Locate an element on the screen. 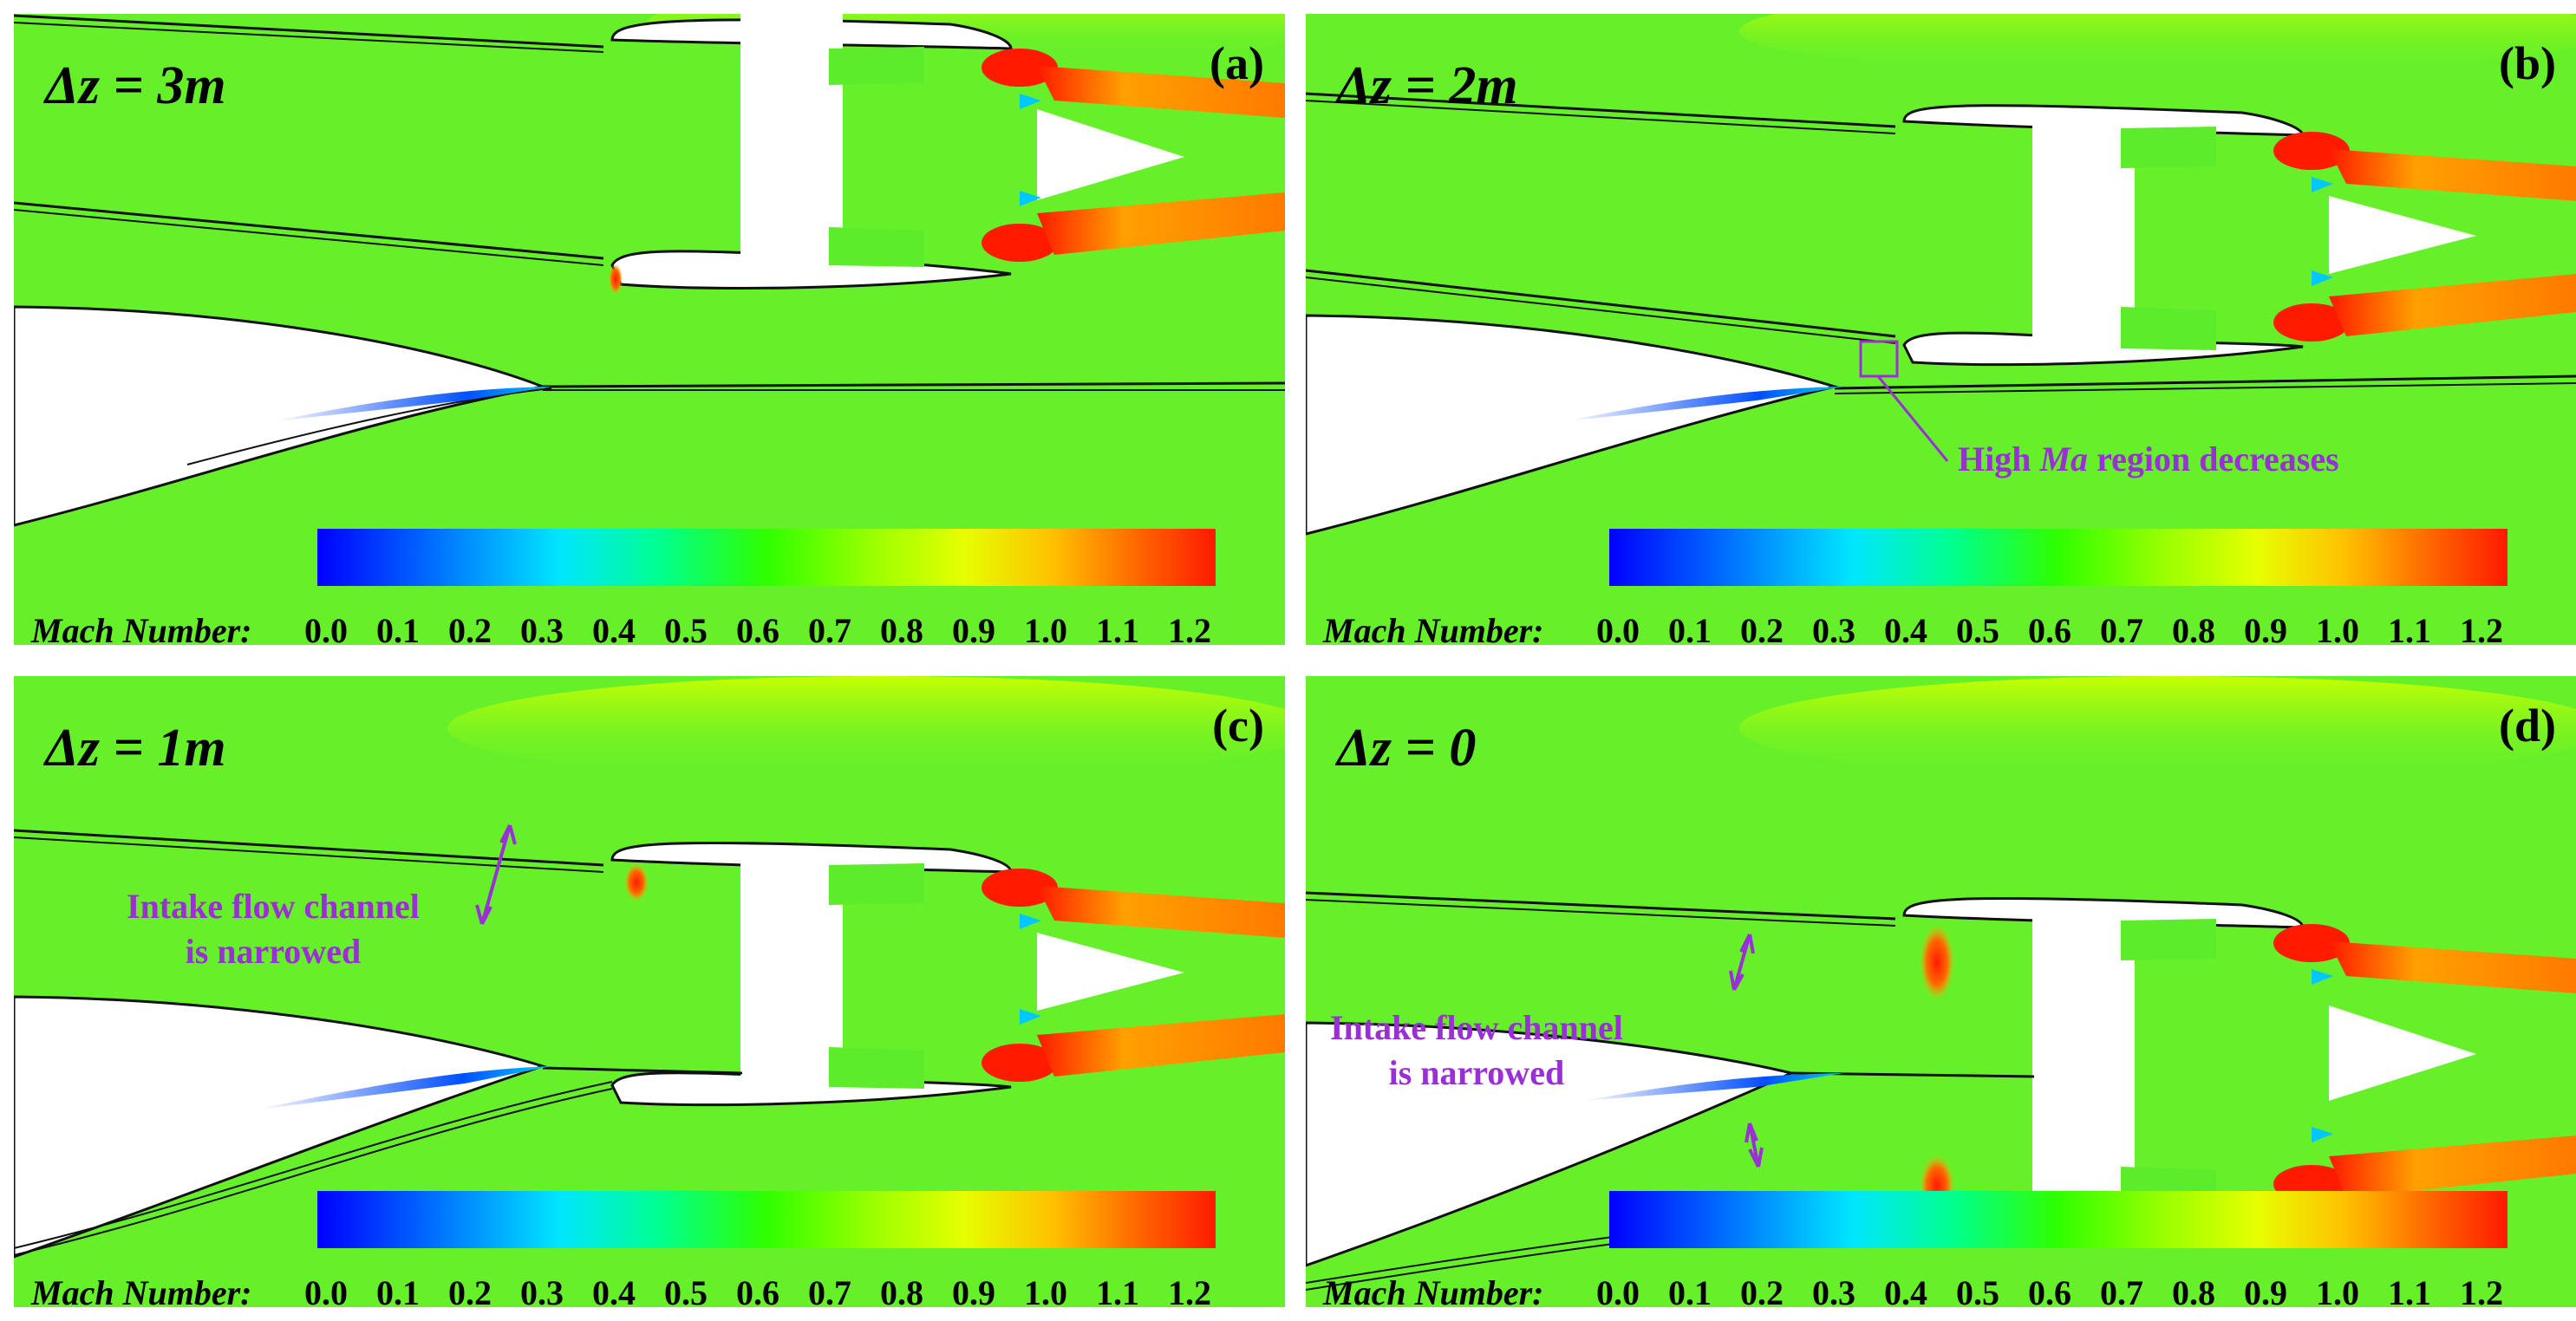  delta-z-label: Δz = 0 is located at coordinates (1407, 748).